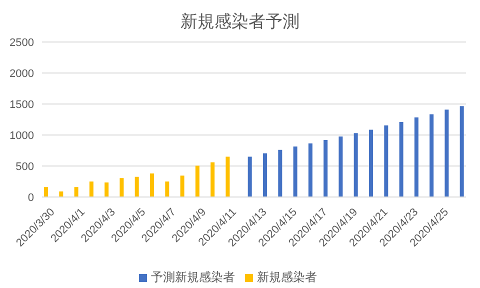  What do you see at coordinates (22, 42) in the screenshot?
I see `y-tick-label: 2500` at bounding box center [22, 42].